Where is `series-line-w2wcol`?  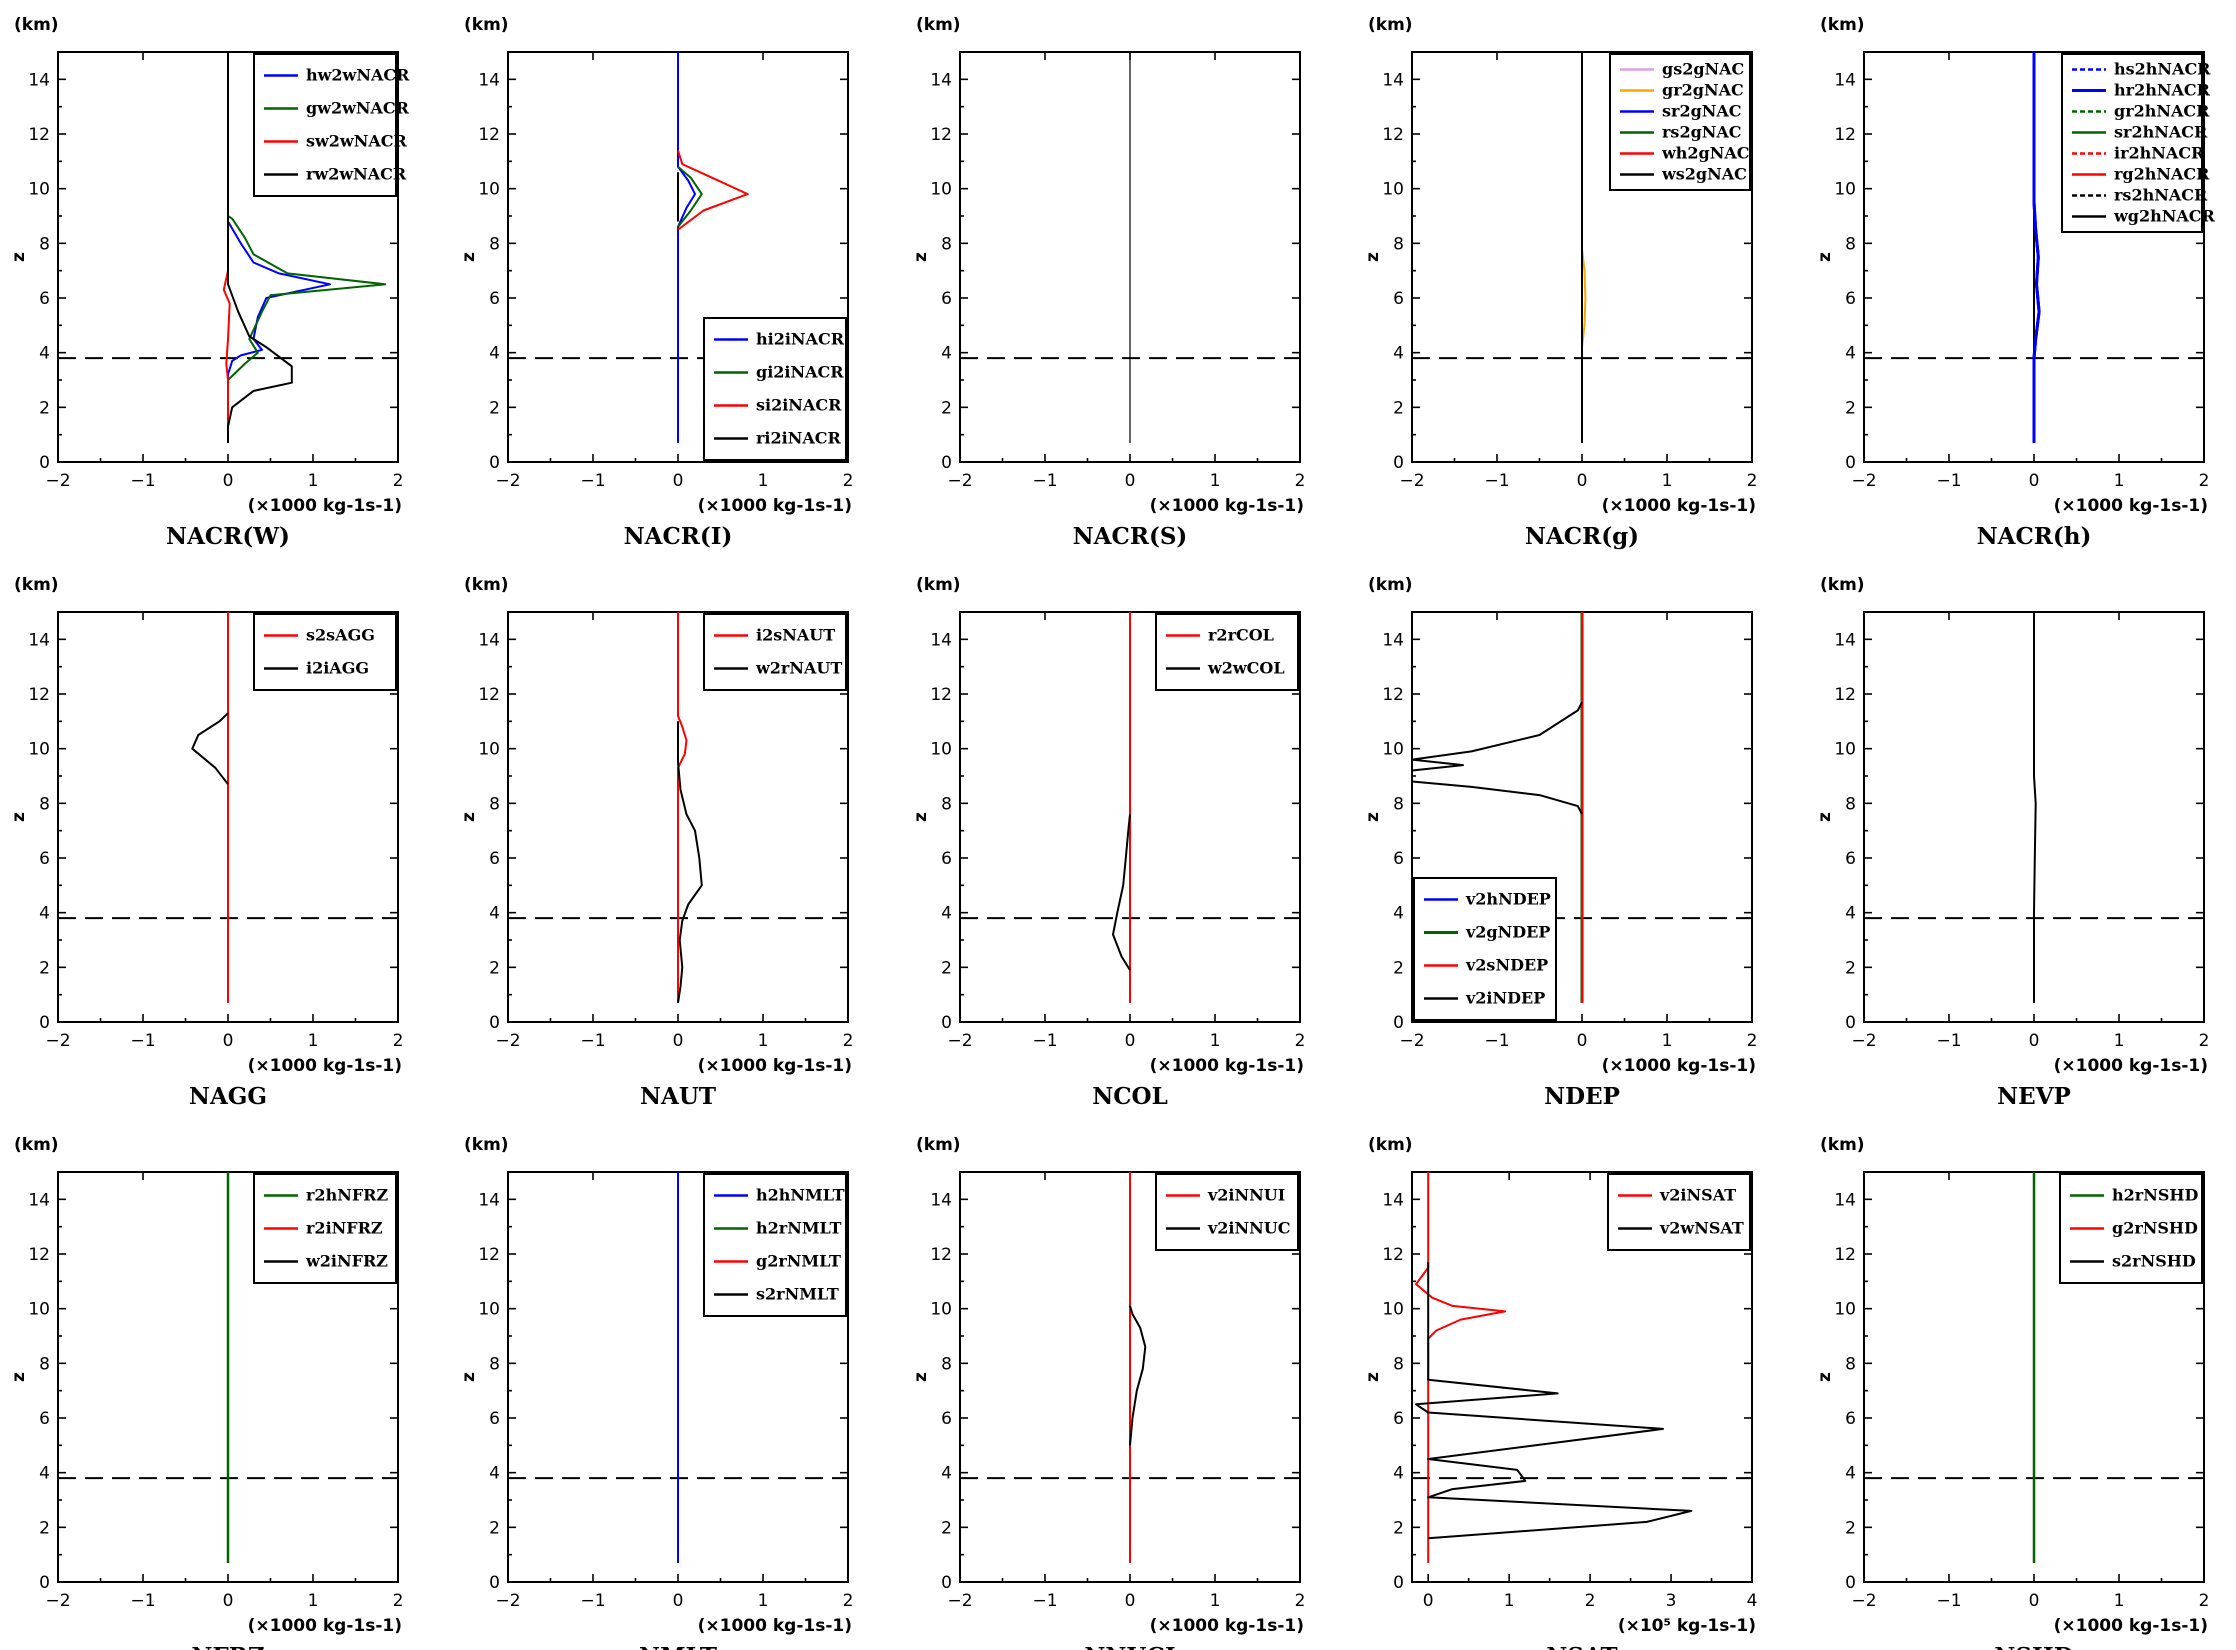
series-line-w2wcol is located at coordinates (1121, 892).